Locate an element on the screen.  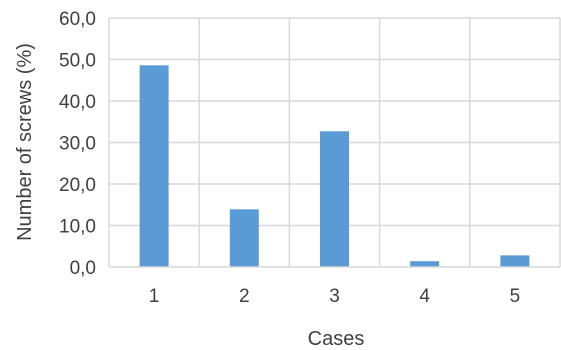
y-tick-label: 50,0 is located at coordinates (77, 61).